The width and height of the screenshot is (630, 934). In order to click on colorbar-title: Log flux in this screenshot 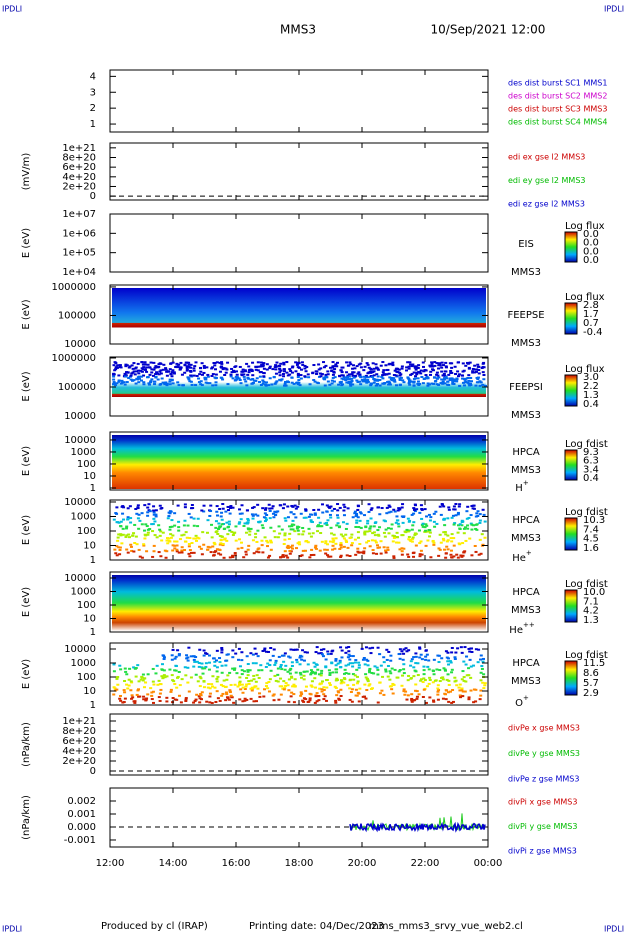, I will do `click(585, 297)`.